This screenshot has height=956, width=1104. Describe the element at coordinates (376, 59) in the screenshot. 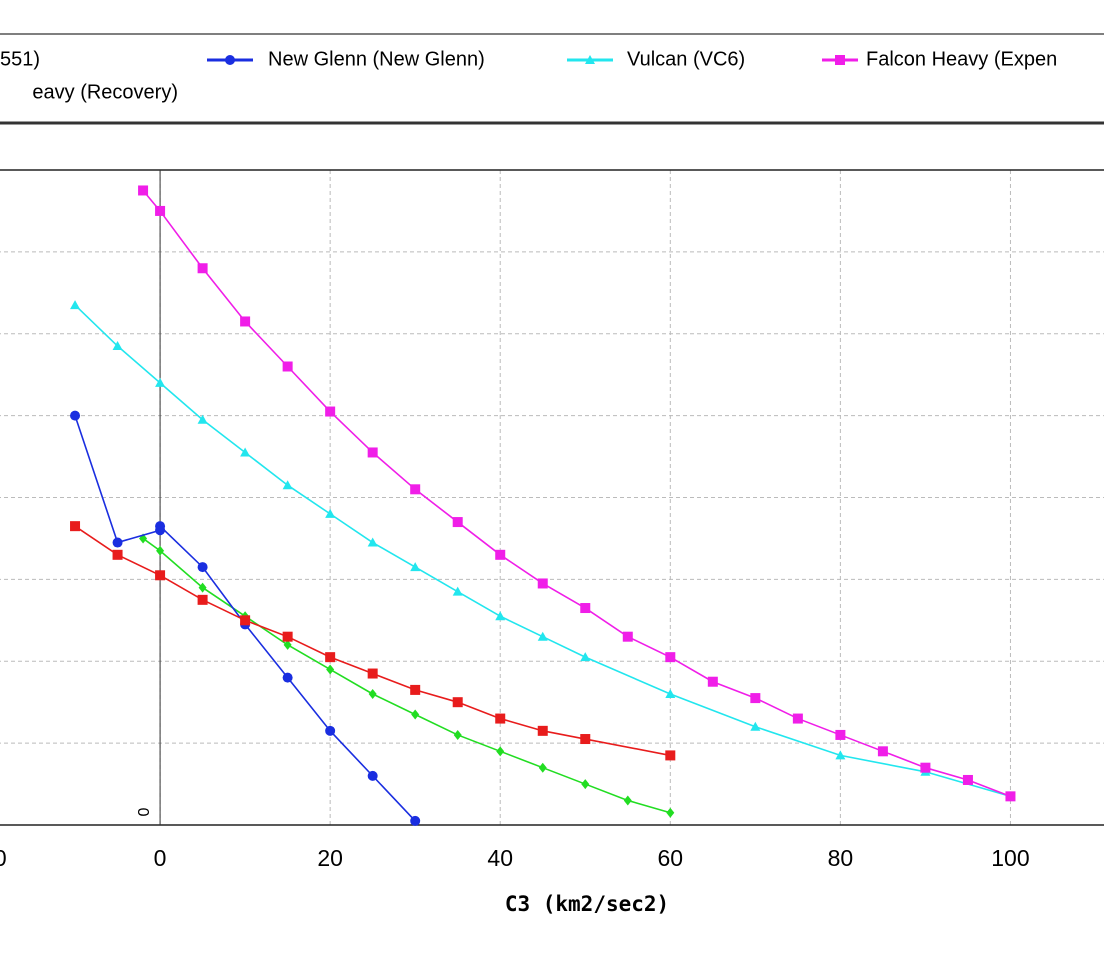

I see `legend-label: New Glenn (New Glenn)` at that location.